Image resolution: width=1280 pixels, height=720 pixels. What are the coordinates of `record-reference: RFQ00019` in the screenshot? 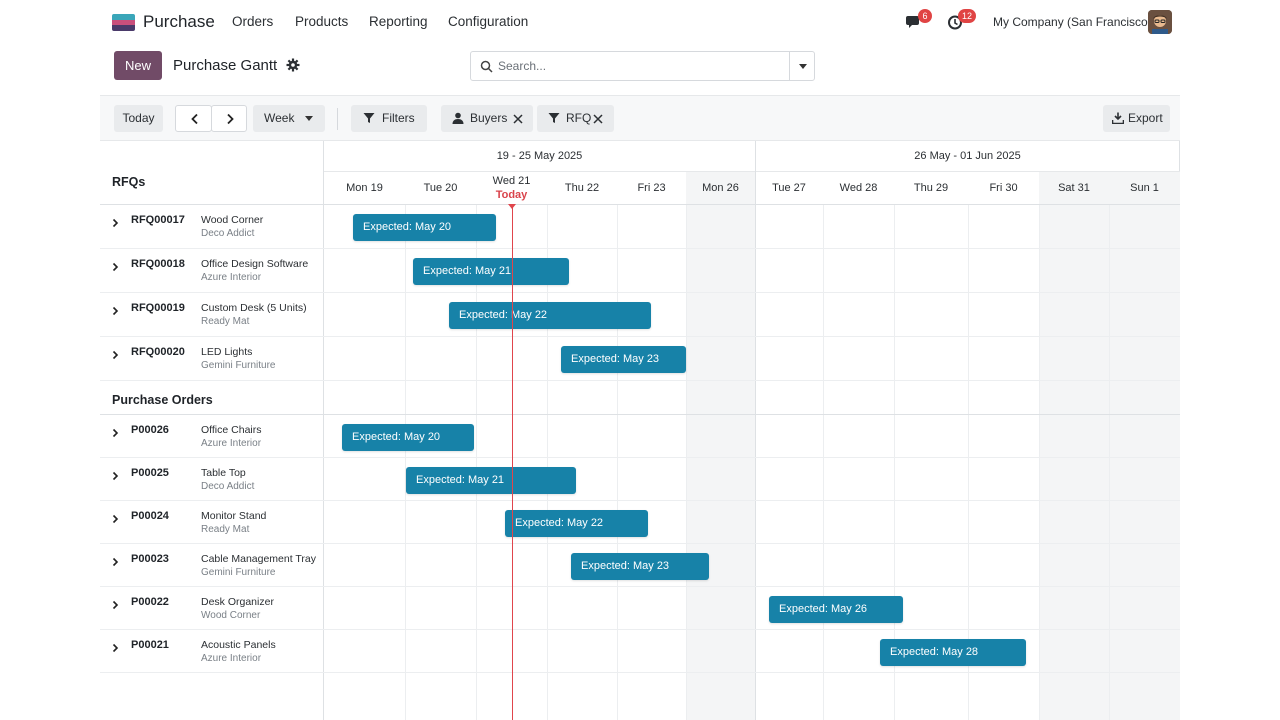 It's located at (158, 308).